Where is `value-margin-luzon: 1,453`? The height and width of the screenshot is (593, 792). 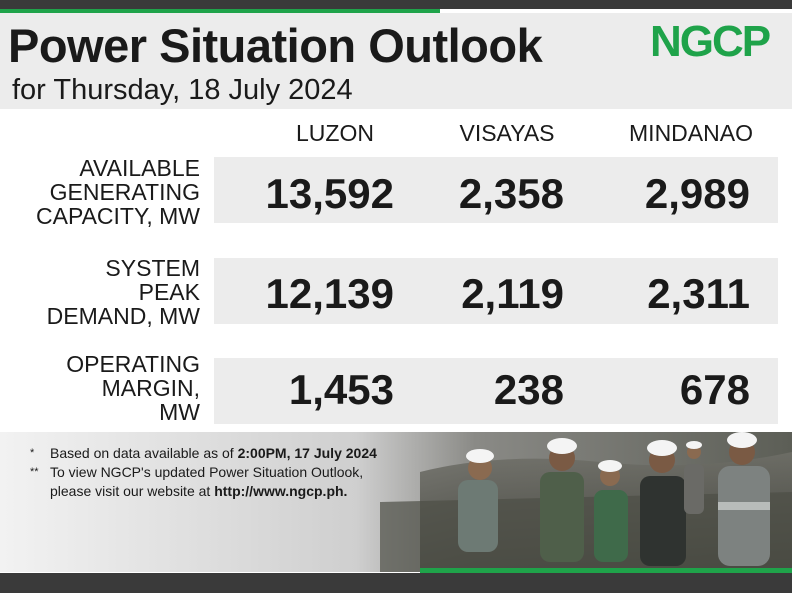 value-margin-luzon: 1,453 is located at coordinates (341, 389).